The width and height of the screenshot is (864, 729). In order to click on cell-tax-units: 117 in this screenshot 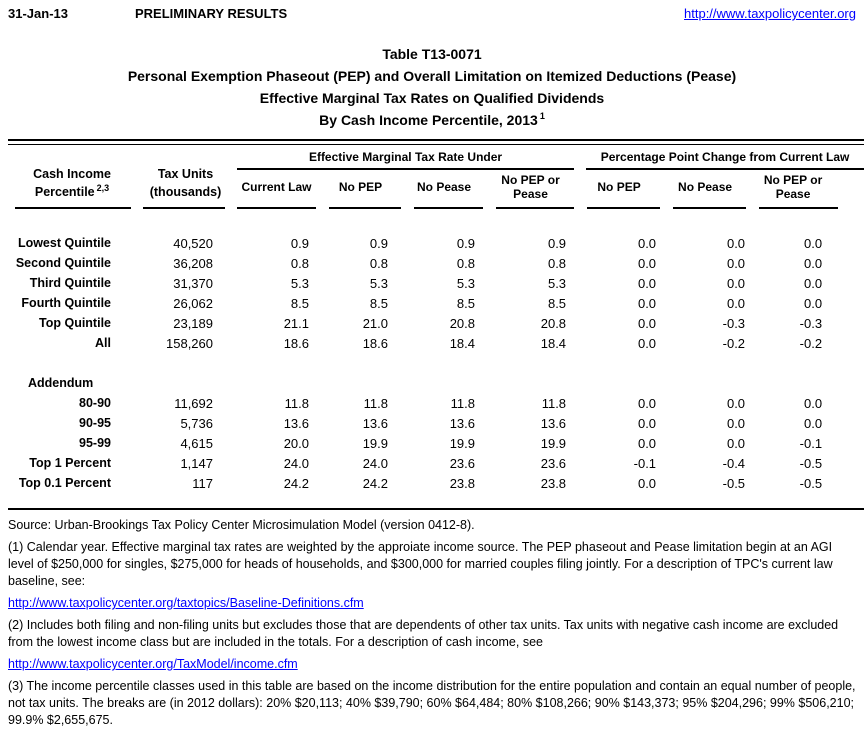, I will do `click(202, 483)`.